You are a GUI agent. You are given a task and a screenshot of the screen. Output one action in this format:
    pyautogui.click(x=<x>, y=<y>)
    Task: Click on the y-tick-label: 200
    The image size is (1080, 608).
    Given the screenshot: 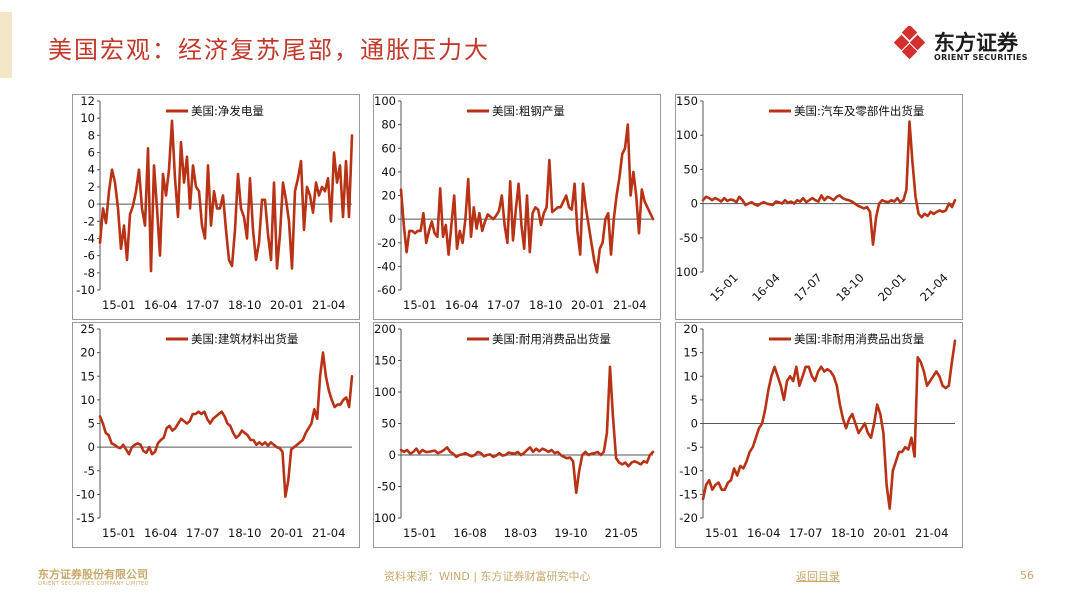 What is the action you would take?
    pyautogui.click(x=385, y=329)
    